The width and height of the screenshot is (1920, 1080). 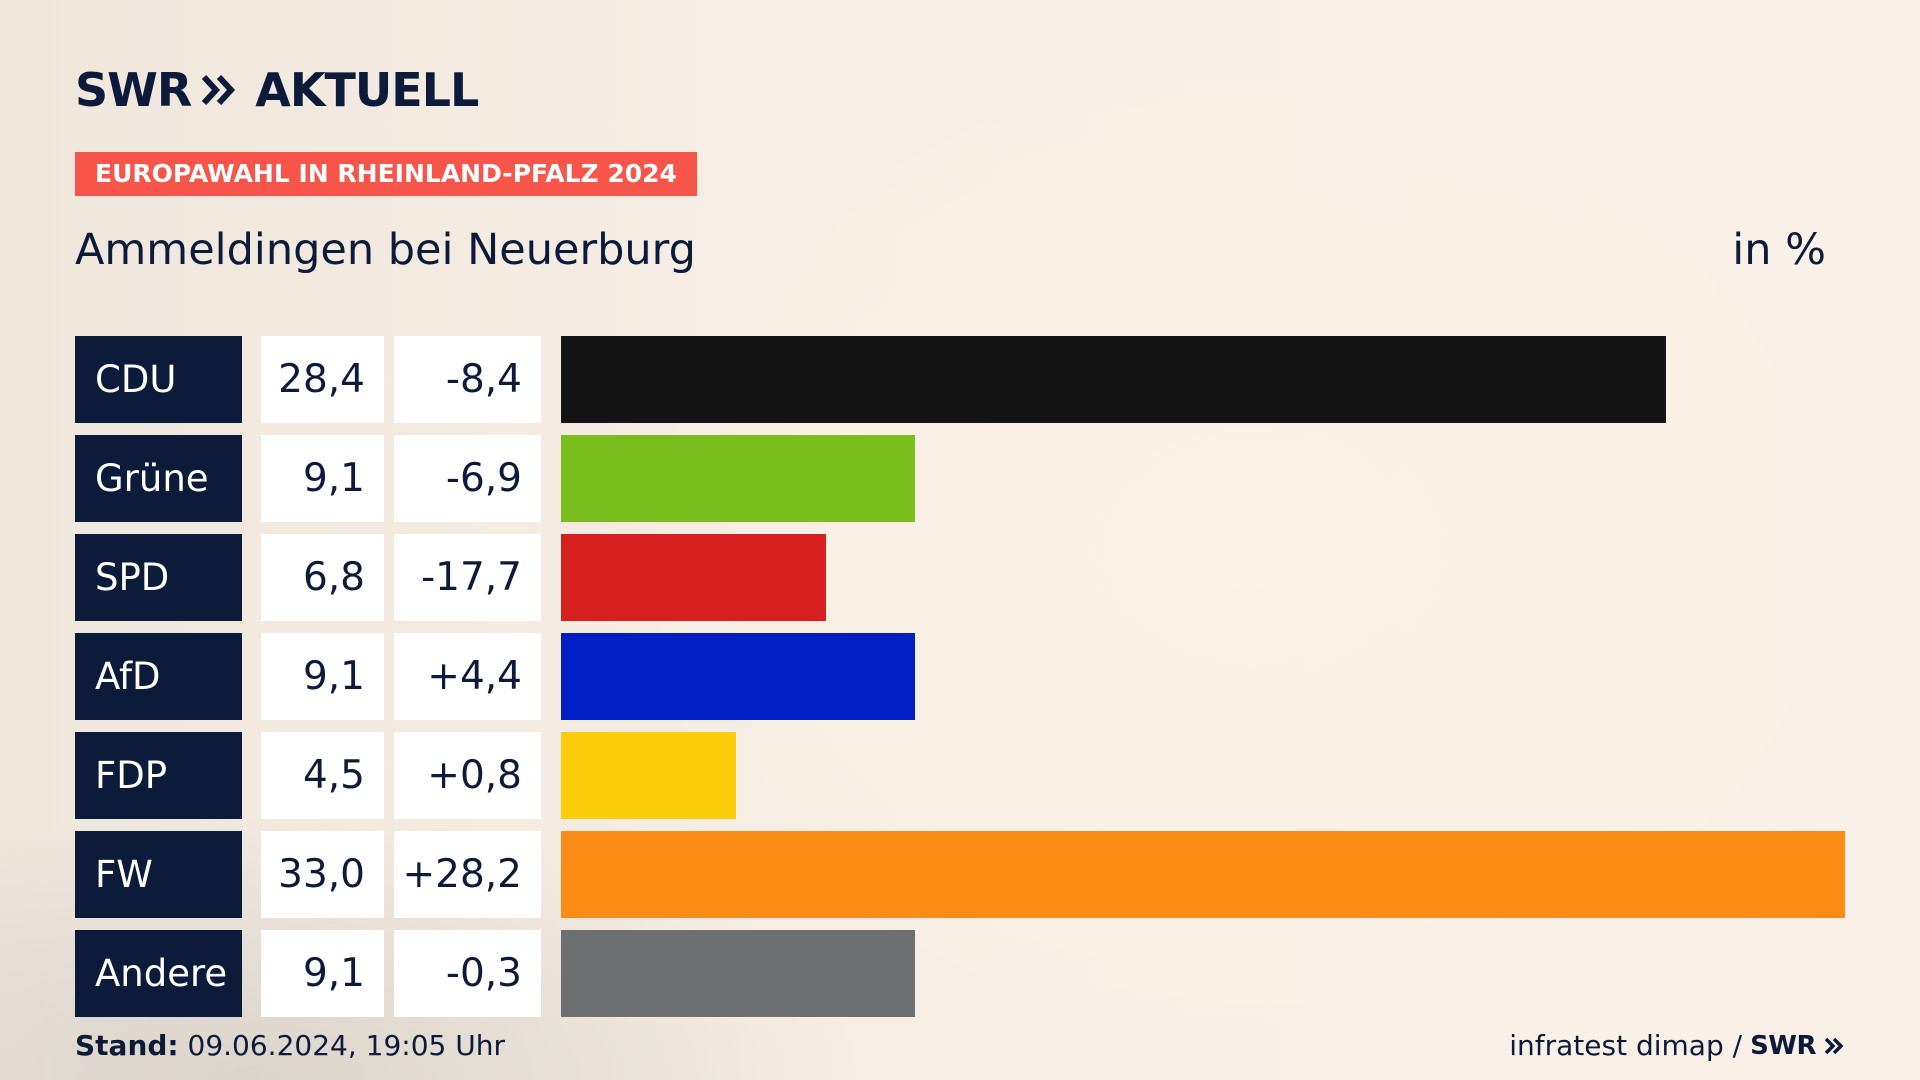 I want to click on party-label: Andere, so click(x=158, y=973).